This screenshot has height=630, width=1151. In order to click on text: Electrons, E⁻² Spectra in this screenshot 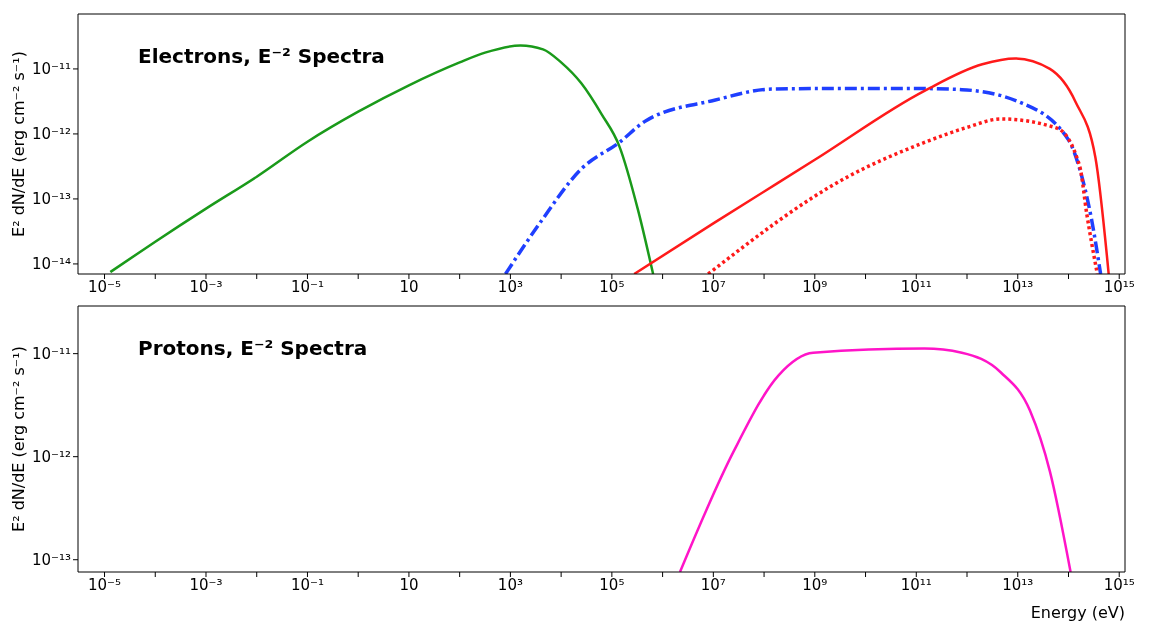, I will do `click(261, 56)`.